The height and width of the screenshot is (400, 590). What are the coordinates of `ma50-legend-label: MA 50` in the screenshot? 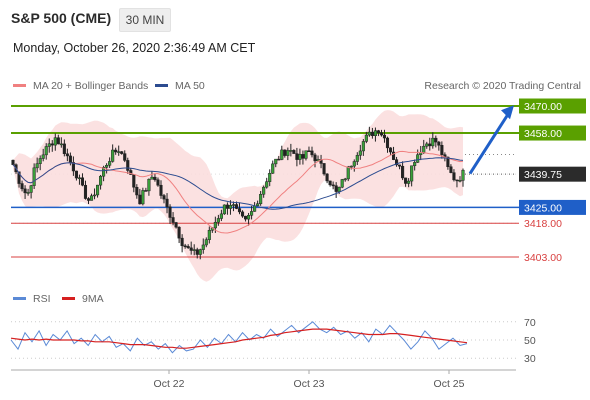 It's located at (190, 86).